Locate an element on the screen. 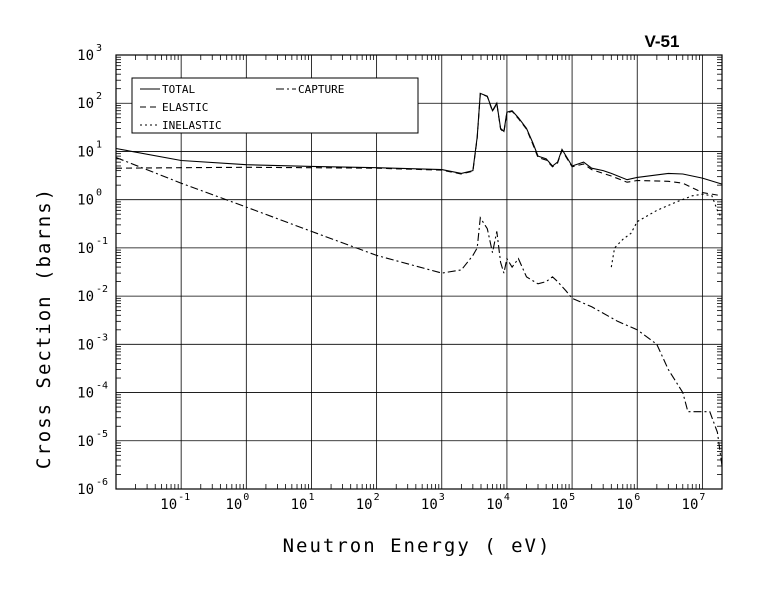 The width and height of the screenshot is (780, 590). legend-label: TOTAL is located at coordinates (178, 89).